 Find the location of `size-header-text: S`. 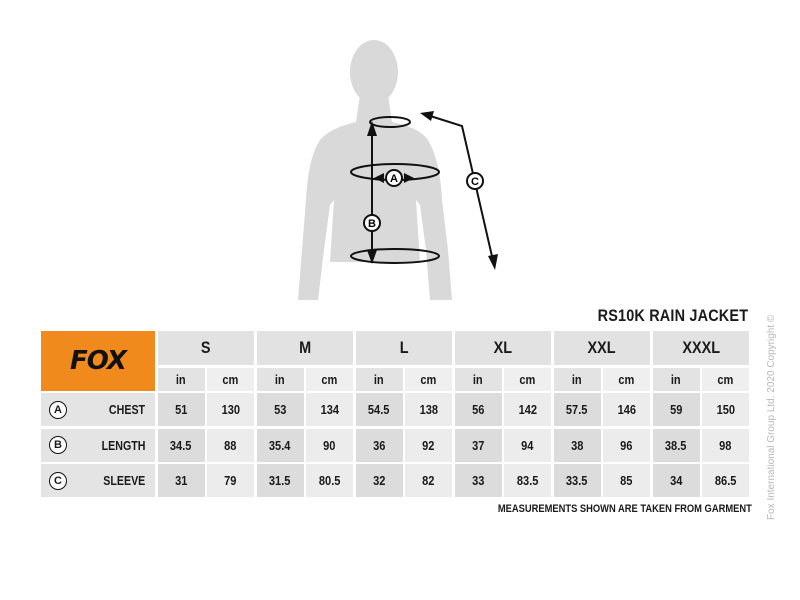

size-header-text: S is located at coordinates (205, 347).